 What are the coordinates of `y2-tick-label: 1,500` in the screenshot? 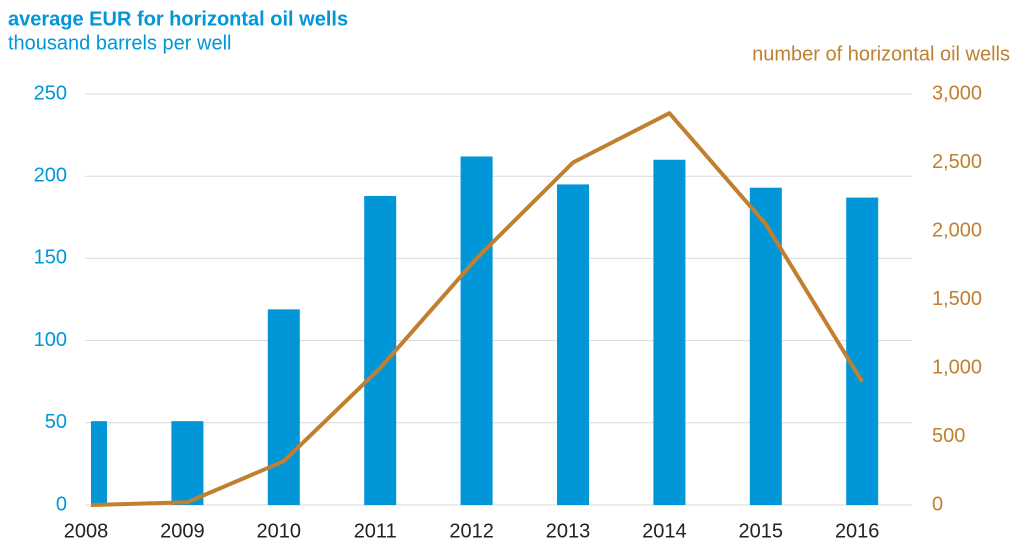 It's located at (957, 299).